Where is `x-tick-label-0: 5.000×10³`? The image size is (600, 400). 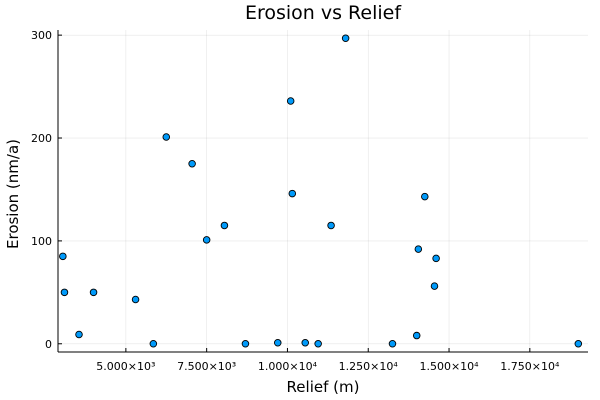 x-tick-label-0: 5.000×10³ is located at coordinates (125, 366).